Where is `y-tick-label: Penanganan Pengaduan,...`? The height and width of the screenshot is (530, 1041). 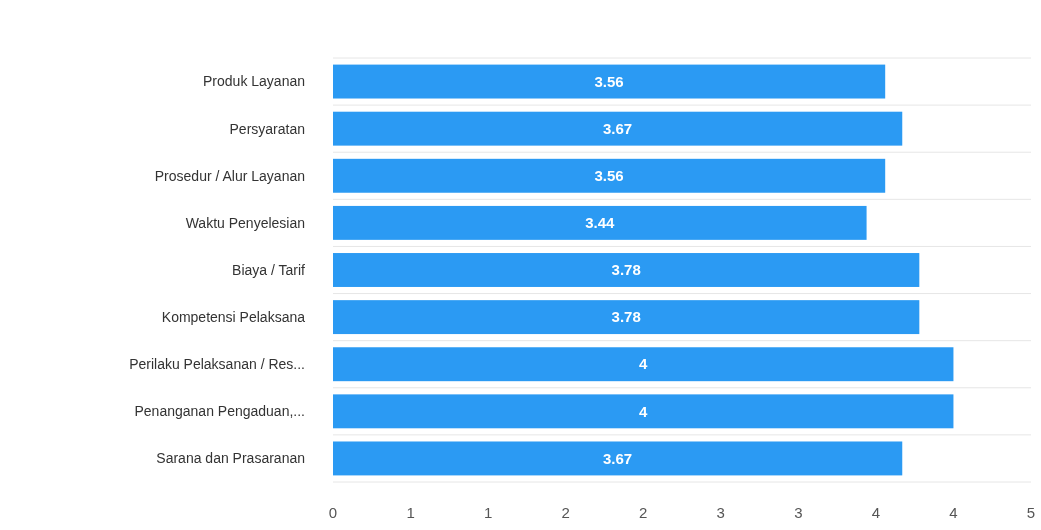 y-tick-label: Penanganan Pengaduan,... is located at coordinates (219, 411).